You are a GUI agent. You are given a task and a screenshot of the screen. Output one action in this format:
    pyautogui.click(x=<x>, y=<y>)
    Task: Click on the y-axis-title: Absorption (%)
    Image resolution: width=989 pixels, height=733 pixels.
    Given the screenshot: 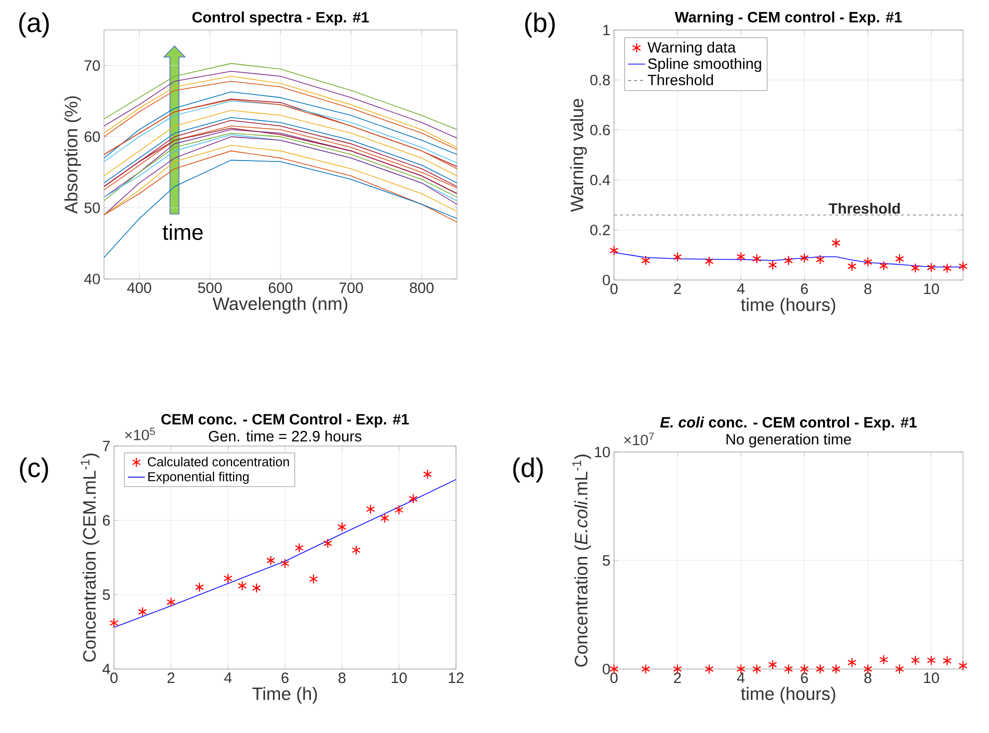 What is the action you would take?
    pyautogui.click(x=73, y=155)
    